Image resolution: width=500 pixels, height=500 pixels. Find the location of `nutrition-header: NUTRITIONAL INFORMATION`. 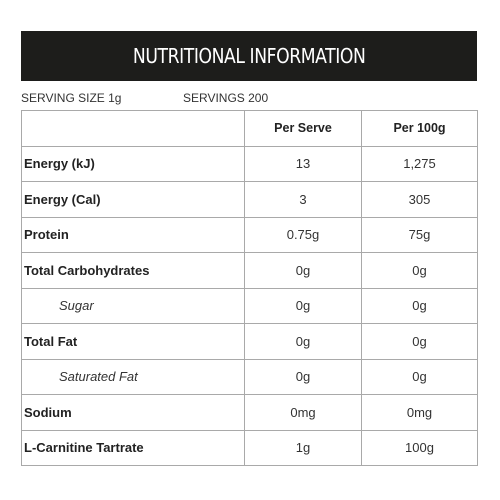

nutrition-header: NUTRITIONAL INFORMATION is located at coordinates (249, 56).